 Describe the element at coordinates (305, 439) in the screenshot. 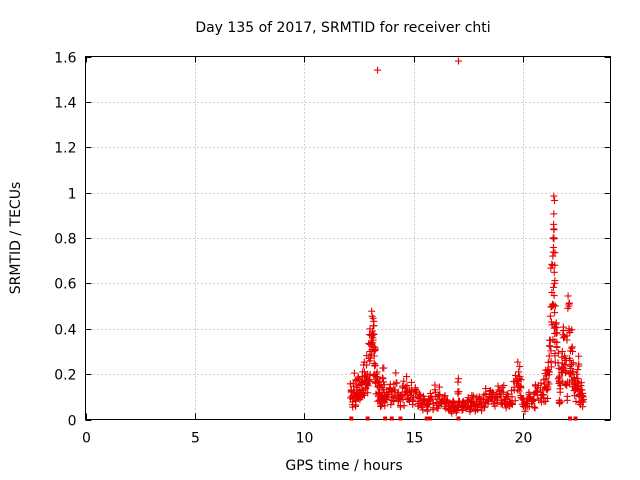

I see `x-tick-label: 10` at that location.